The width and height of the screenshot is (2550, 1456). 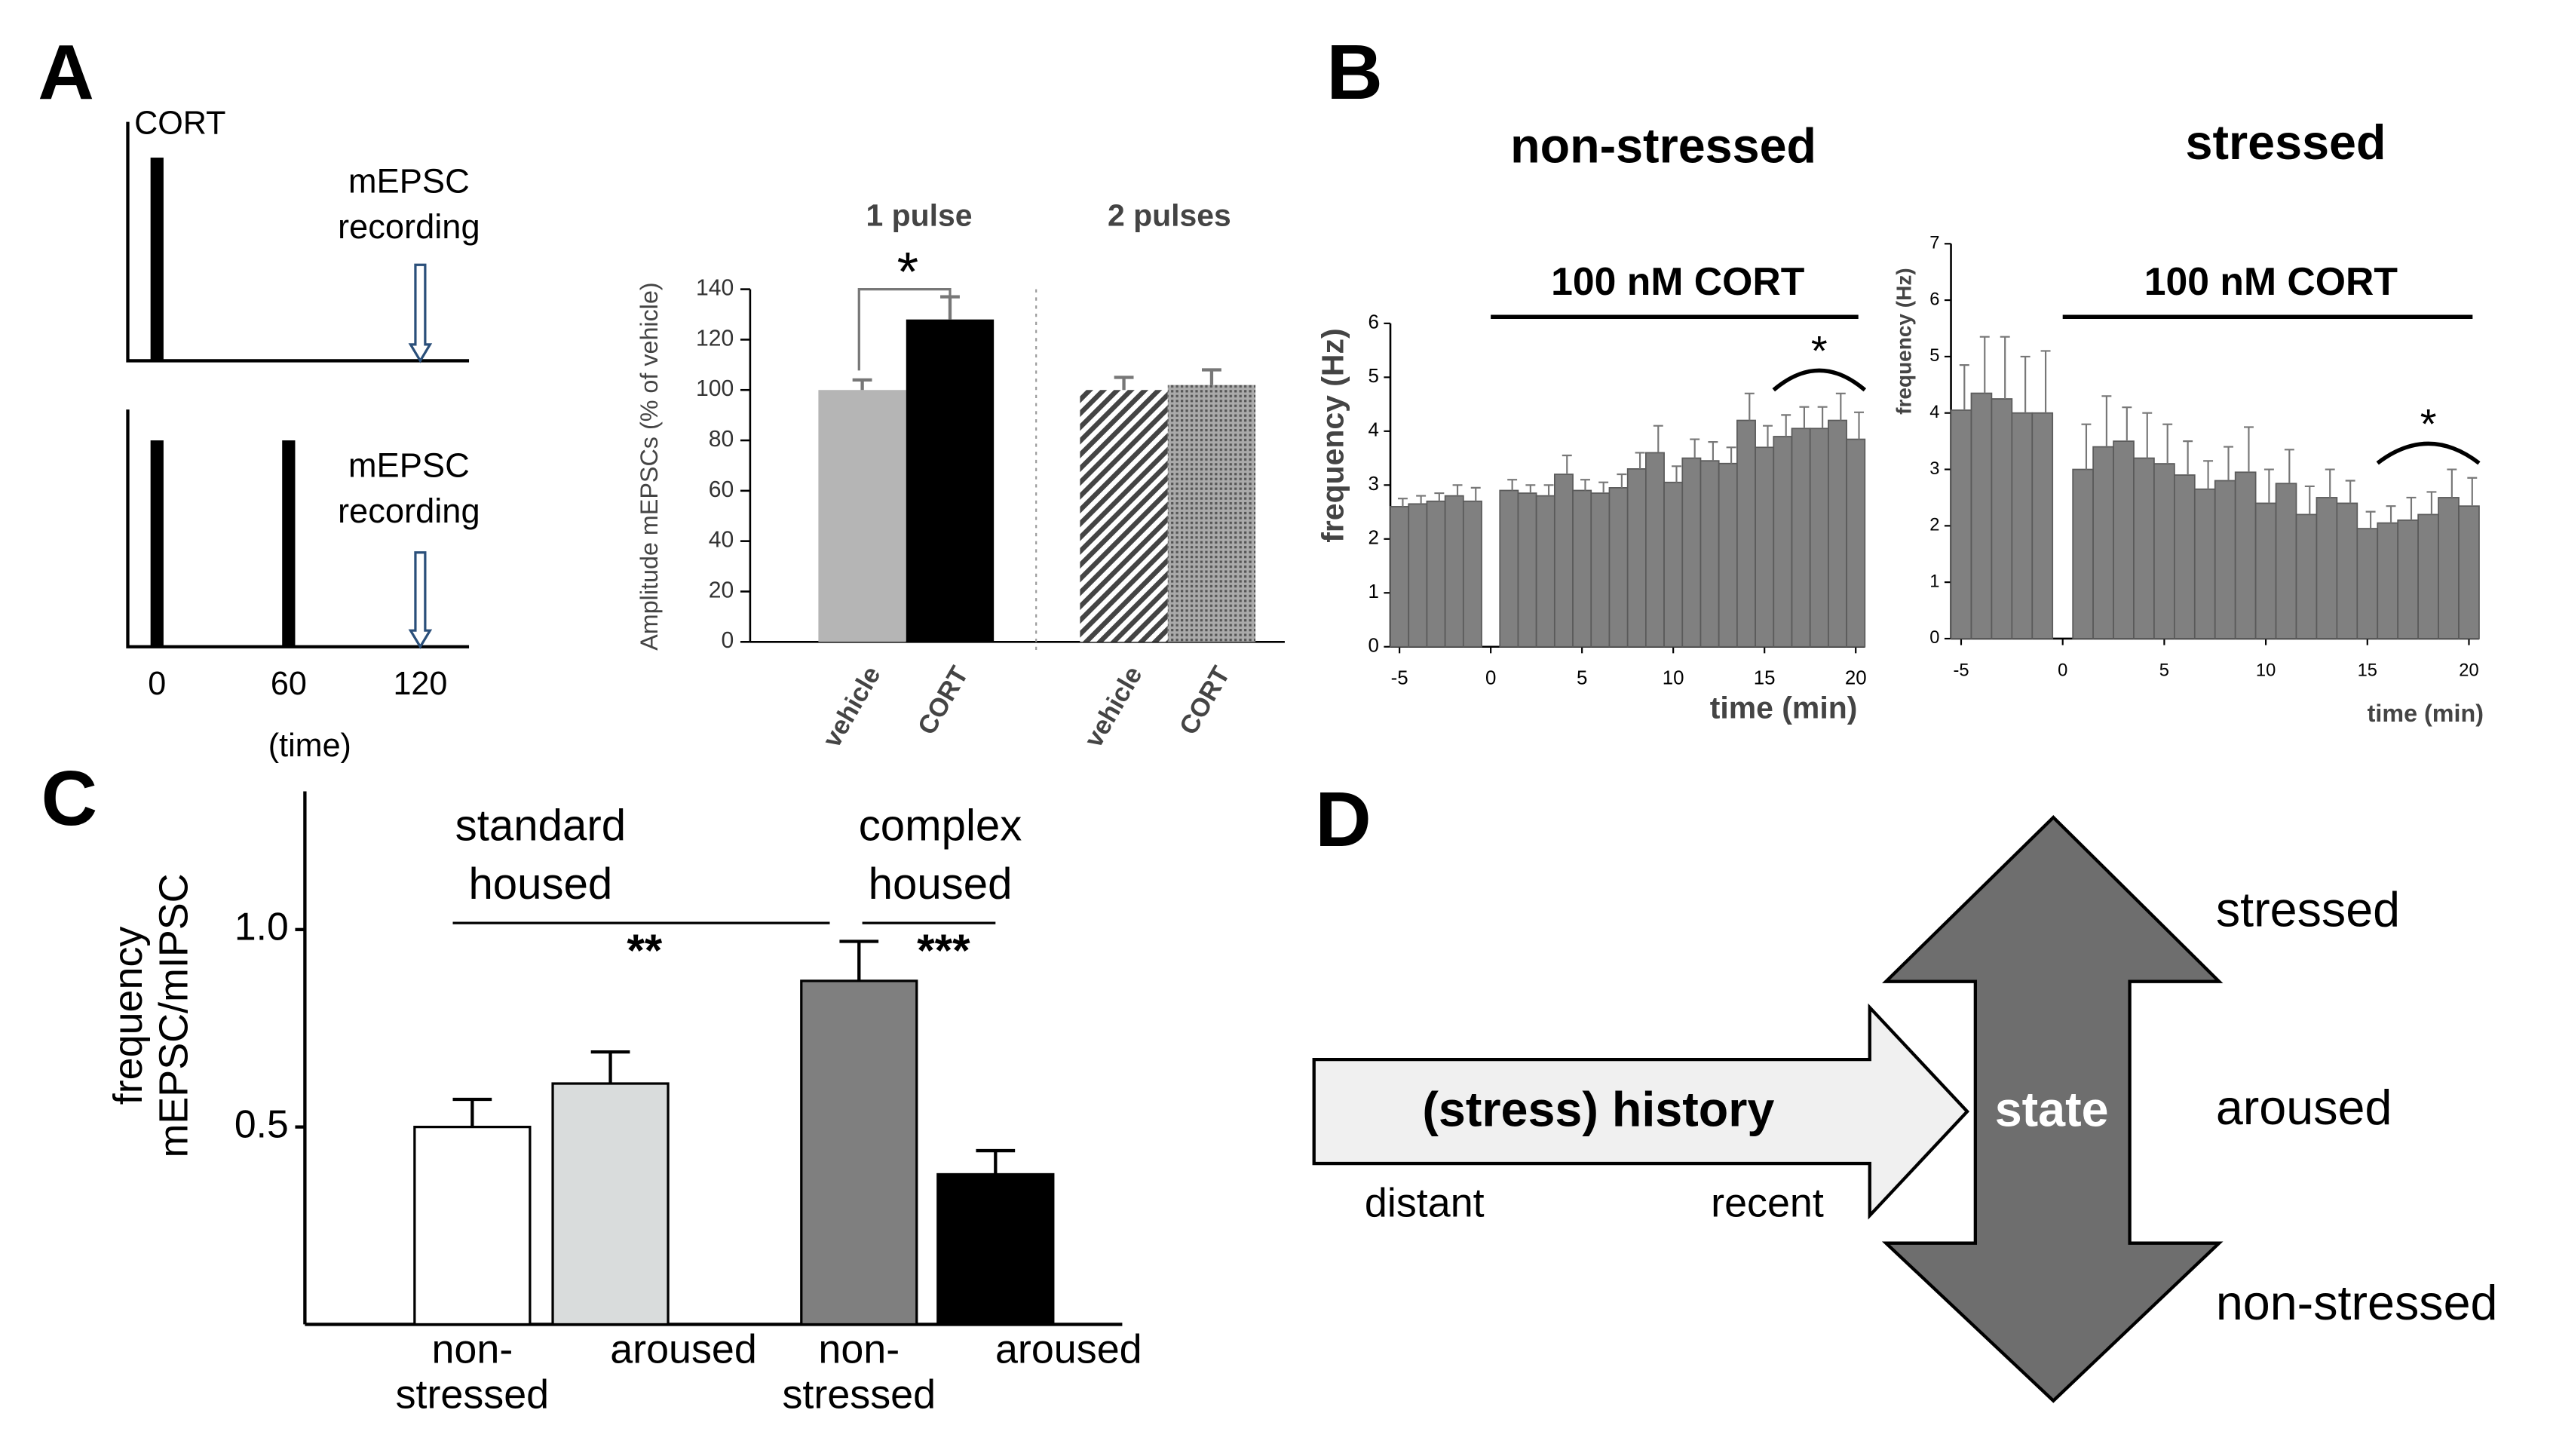 What do you see at coordinates (2426, 713) in the screenshot?
I see `x-axis-label: time (min)` at bounding box center [2426, 713].